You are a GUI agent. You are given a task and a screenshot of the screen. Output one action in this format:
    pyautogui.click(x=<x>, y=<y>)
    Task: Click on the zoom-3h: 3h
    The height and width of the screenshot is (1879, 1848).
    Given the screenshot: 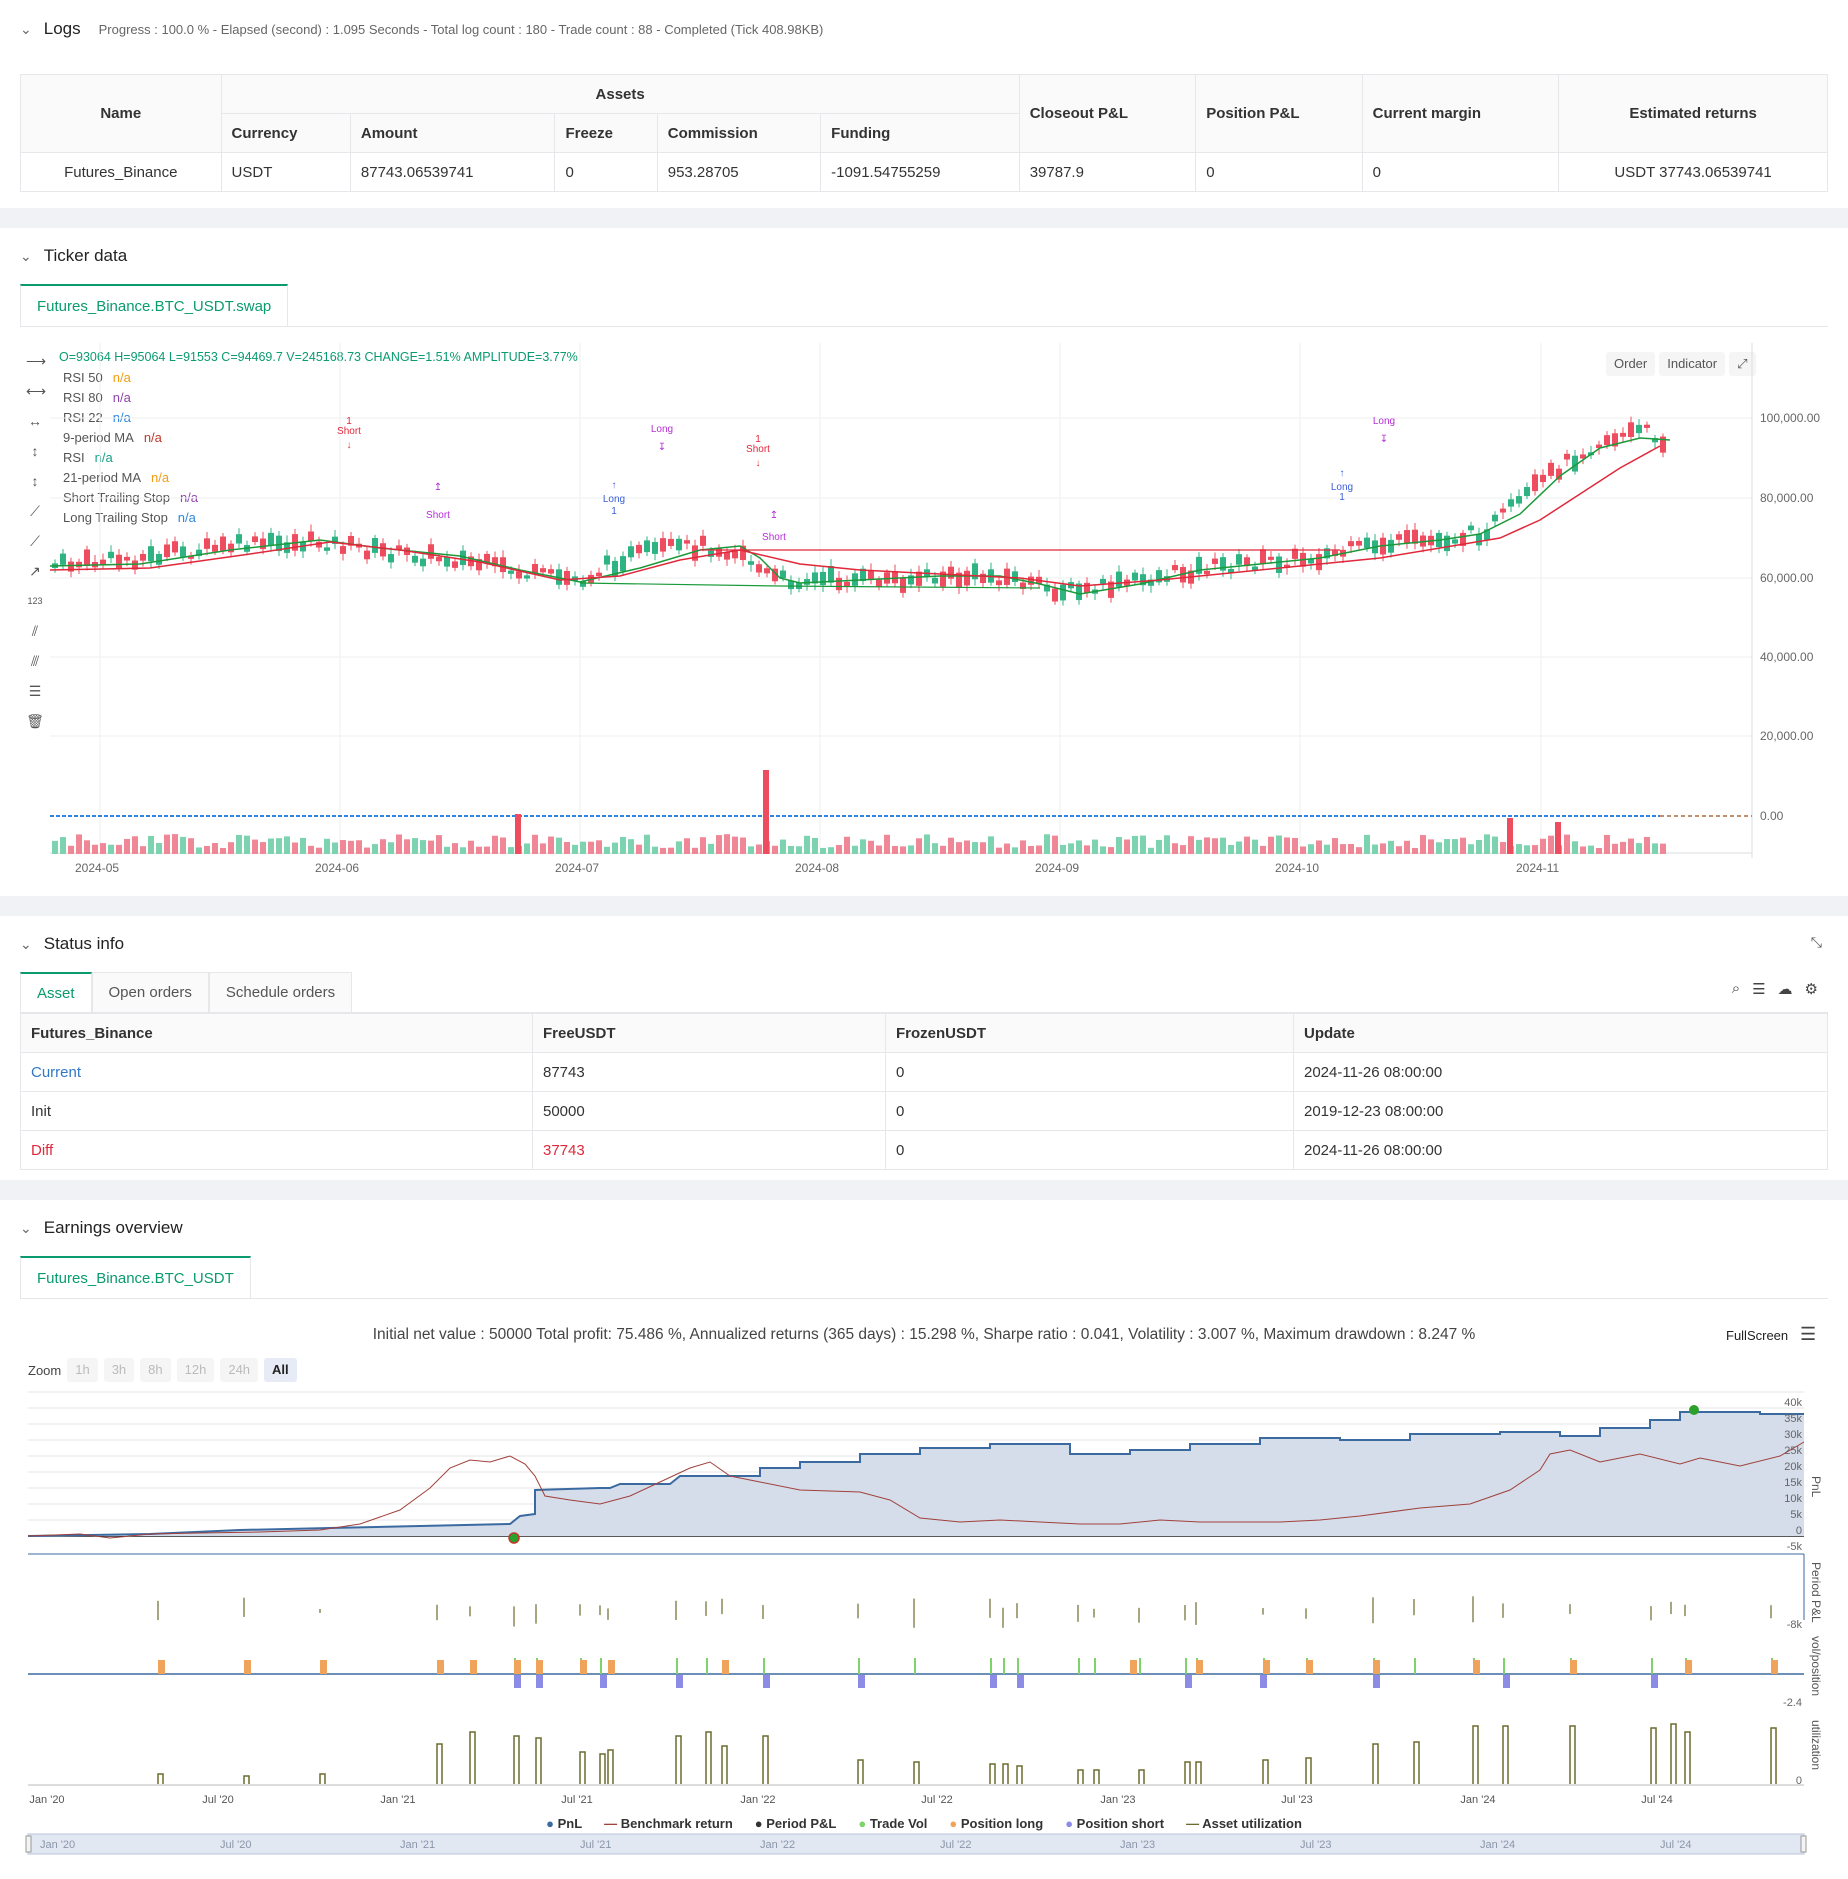 What is the action you would take?
    pyautogui.click(x=119, y=1370)
    